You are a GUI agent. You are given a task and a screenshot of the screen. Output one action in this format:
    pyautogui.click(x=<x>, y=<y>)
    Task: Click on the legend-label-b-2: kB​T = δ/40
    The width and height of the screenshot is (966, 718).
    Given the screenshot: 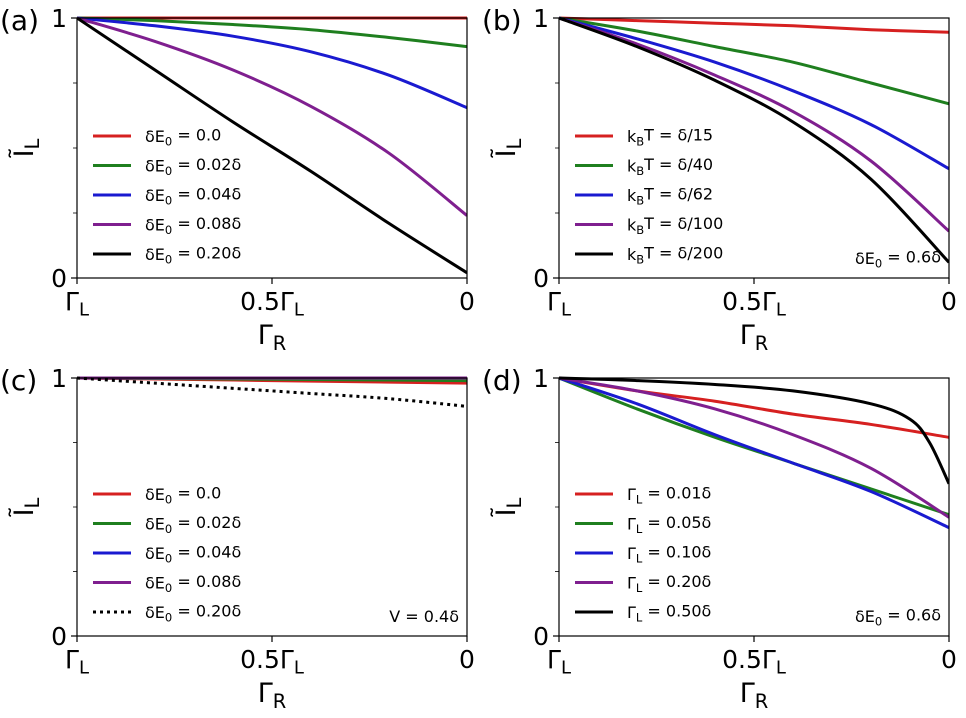 What is the action you would take?
    pyautogui.click(x=670, y=166)
    